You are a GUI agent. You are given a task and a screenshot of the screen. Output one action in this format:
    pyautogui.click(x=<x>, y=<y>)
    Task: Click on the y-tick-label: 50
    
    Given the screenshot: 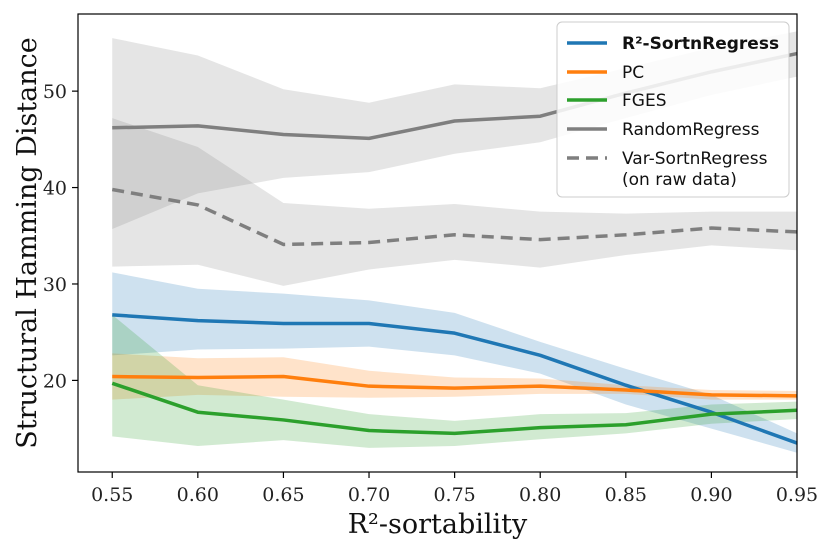 What is the action you would take?
    pyautogui.click(x=55, y=92)
    